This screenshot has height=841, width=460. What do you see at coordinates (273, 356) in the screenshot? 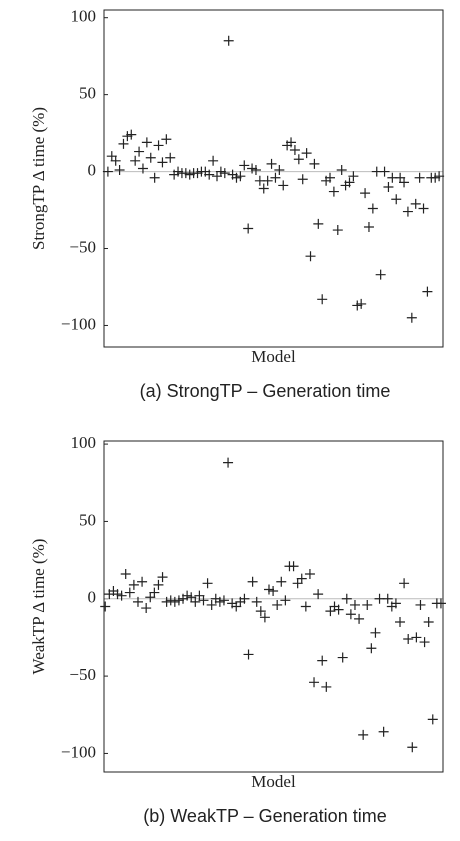
I see `x-axis-label: Model` at bounding box center [273, 356].